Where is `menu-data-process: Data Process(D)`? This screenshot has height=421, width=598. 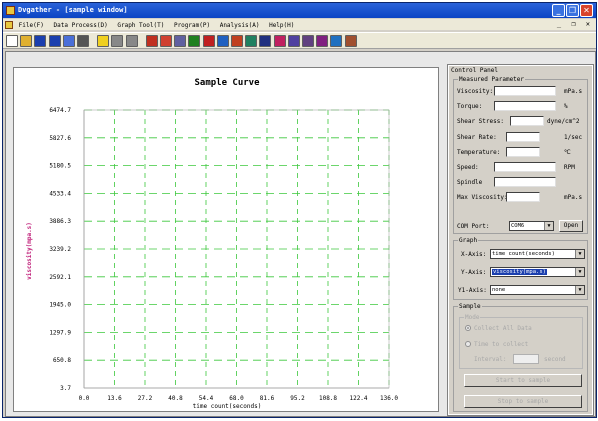
menu-data-process: Data Process(D) is located at coordinates (80, 25).